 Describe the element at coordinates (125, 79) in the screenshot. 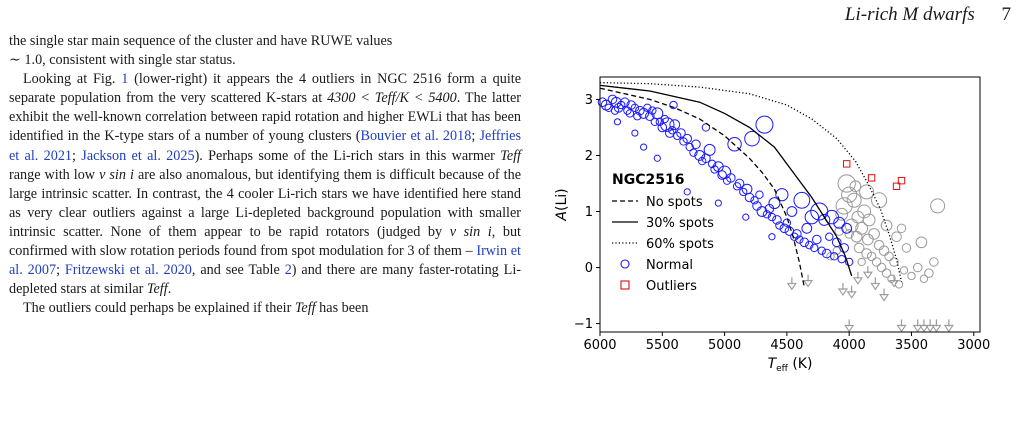

I see `figure-reference-link: 1` at that location.